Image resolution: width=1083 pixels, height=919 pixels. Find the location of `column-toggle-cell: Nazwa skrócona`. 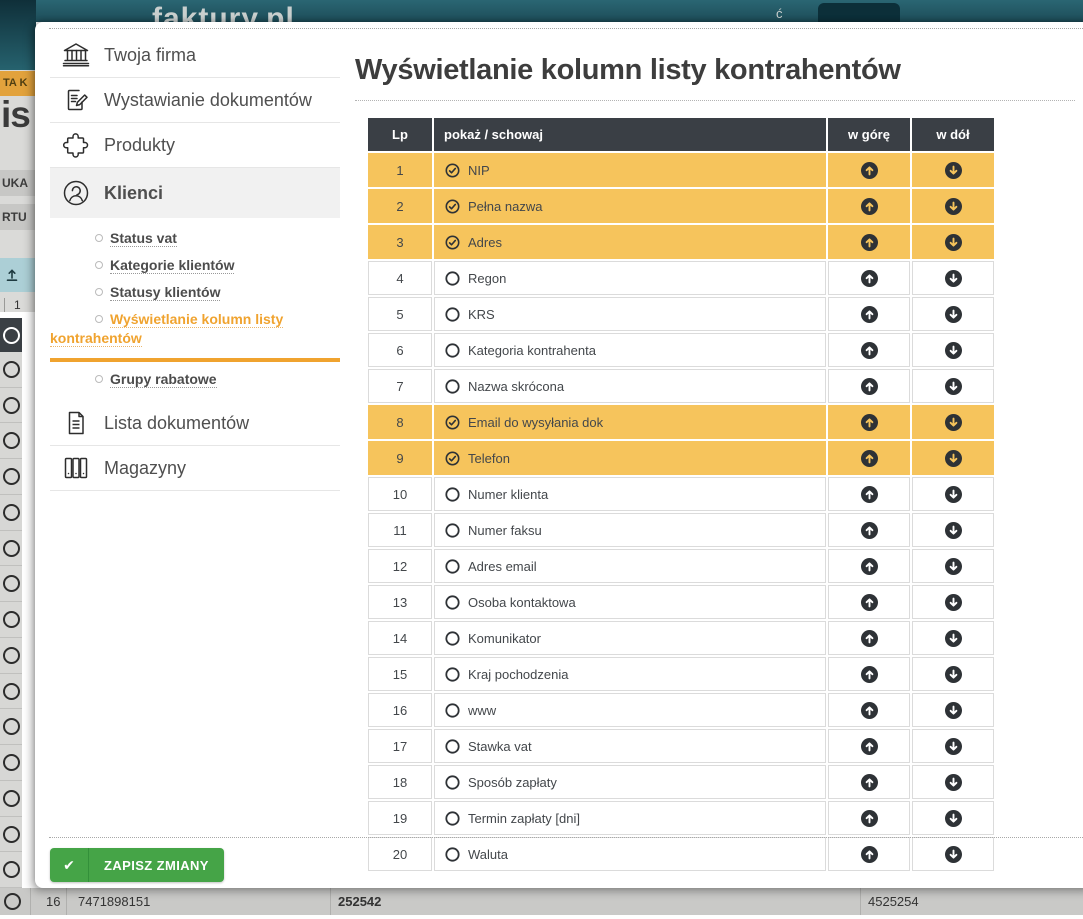

column-toggle-cell: Nazwa skrócona is located at coordinates (630, 386).